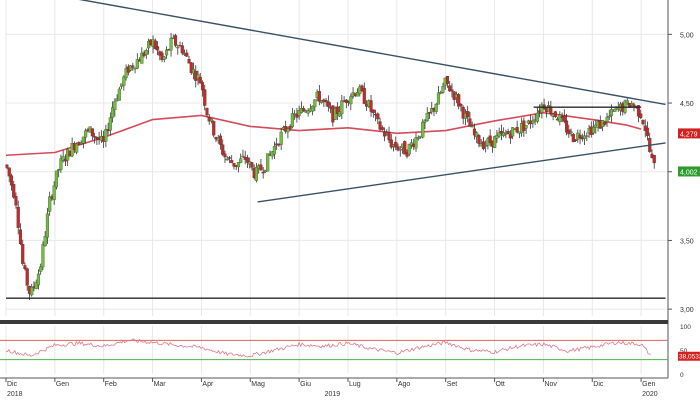 The image size is (700, 400). Describe the element at coordinates (355, 384) in the screenshot. I see `month-label: Lug` at that location.